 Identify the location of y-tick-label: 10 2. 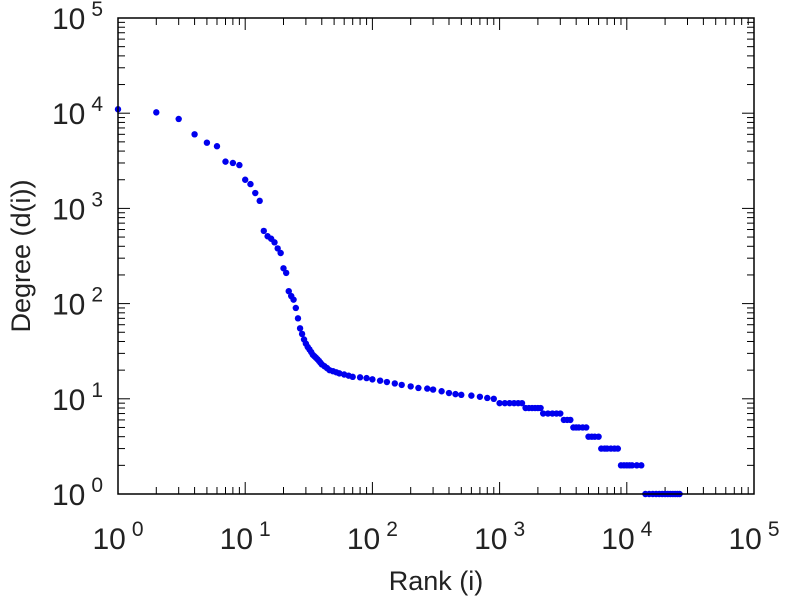
(77, 303).